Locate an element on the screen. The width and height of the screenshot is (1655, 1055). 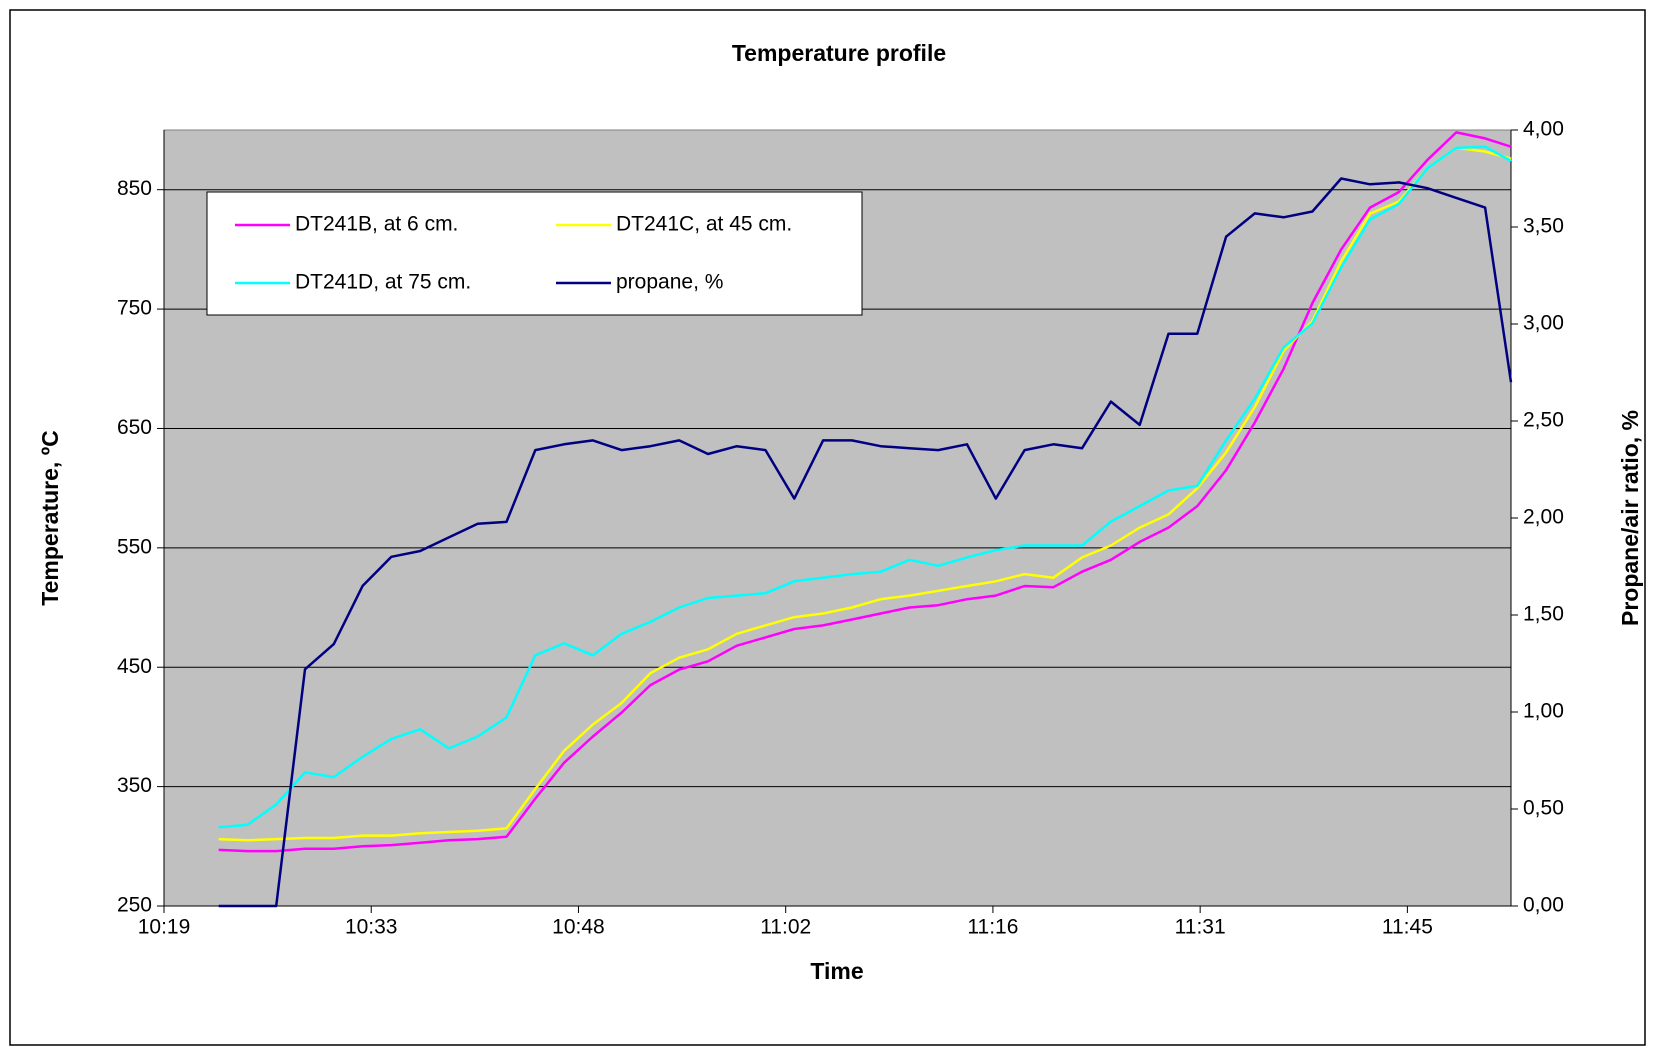
y-tick-label: 350 is located at coordinates (134, 785).